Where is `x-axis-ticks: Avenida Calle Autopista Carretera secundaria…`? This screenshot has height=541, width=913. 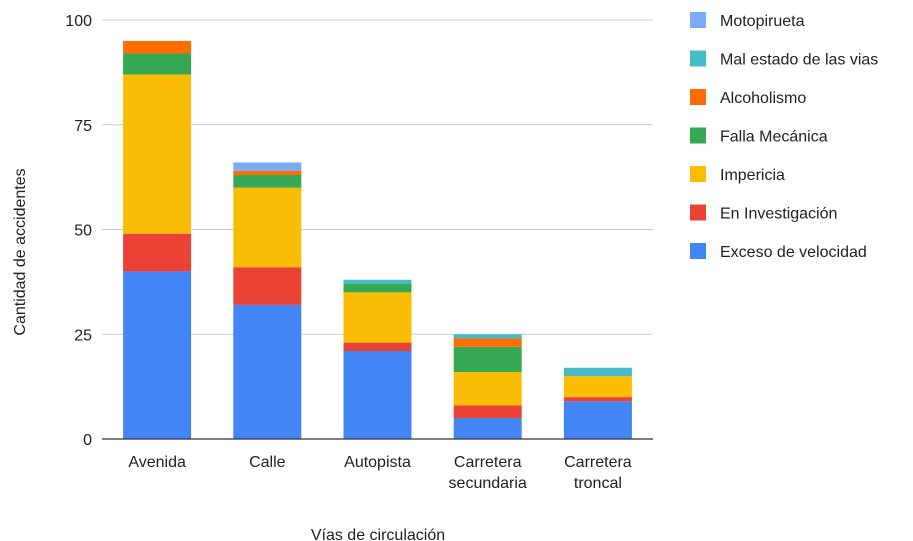
x-axis-ticks: Avenida Calle Autopista Carretera secundaria… is located at coordinates (379, 473).